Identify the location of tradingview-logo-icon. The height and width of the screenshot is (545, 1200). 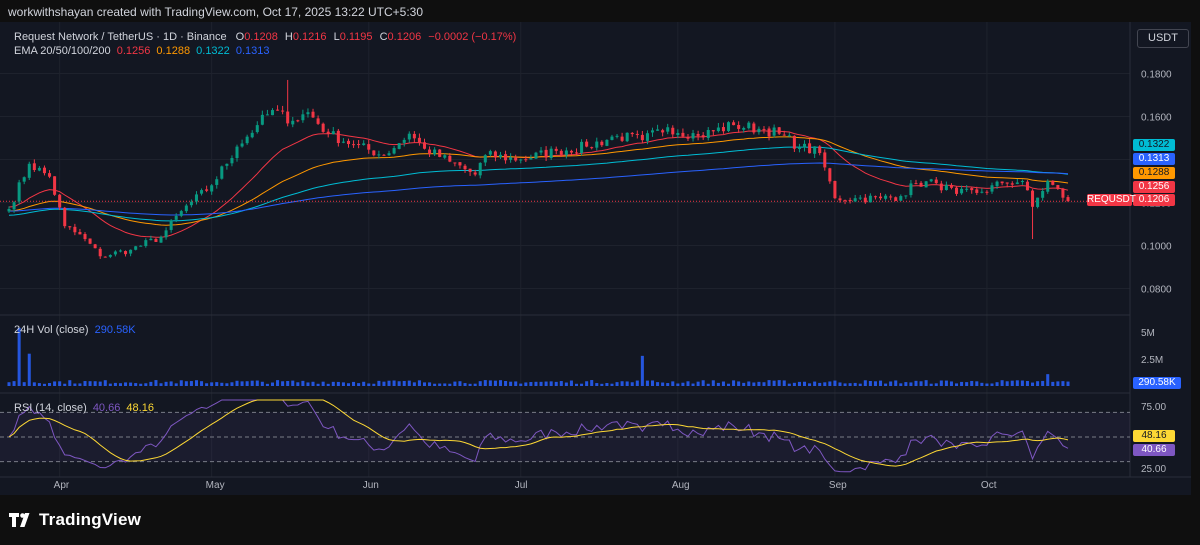
(19, 520).